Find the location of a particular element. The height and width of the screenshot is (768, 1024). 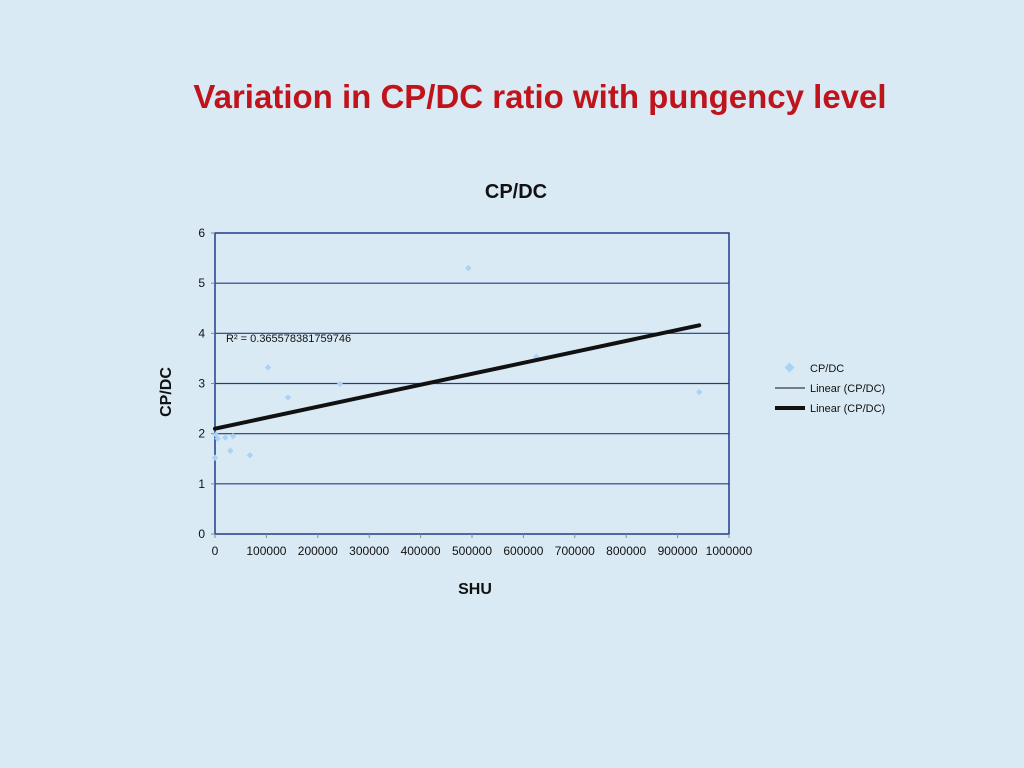

y-tick-label: 0 is located at coordinates (201, 534).